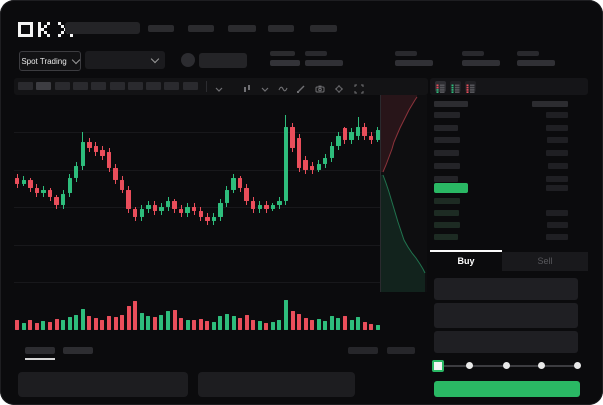  What do you see at coordinates (197, 208) in the screenshot?
I see `gridline` at bounding box center [197, 208].